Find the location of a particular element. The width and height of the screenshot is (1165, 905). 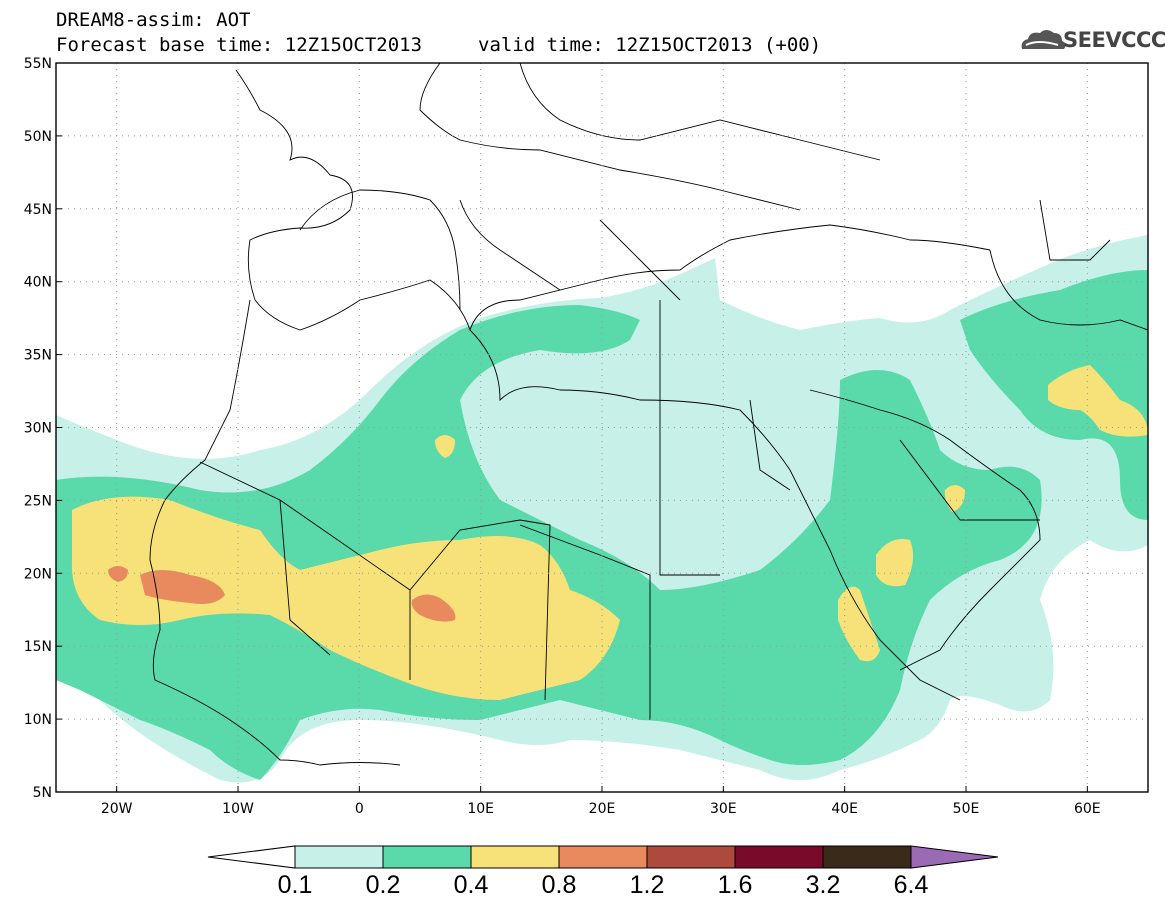

colorbar-level-label: 3.2 is located at coordinates (823, 885).